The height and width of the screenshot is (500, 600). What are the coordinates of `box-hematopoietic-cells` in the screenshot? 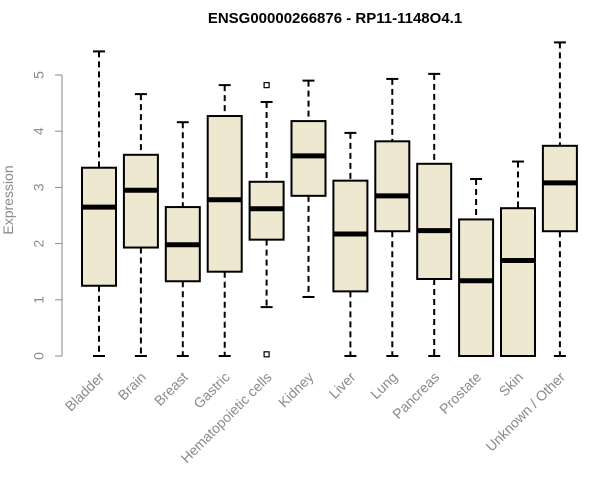 It's located at (266, 220).